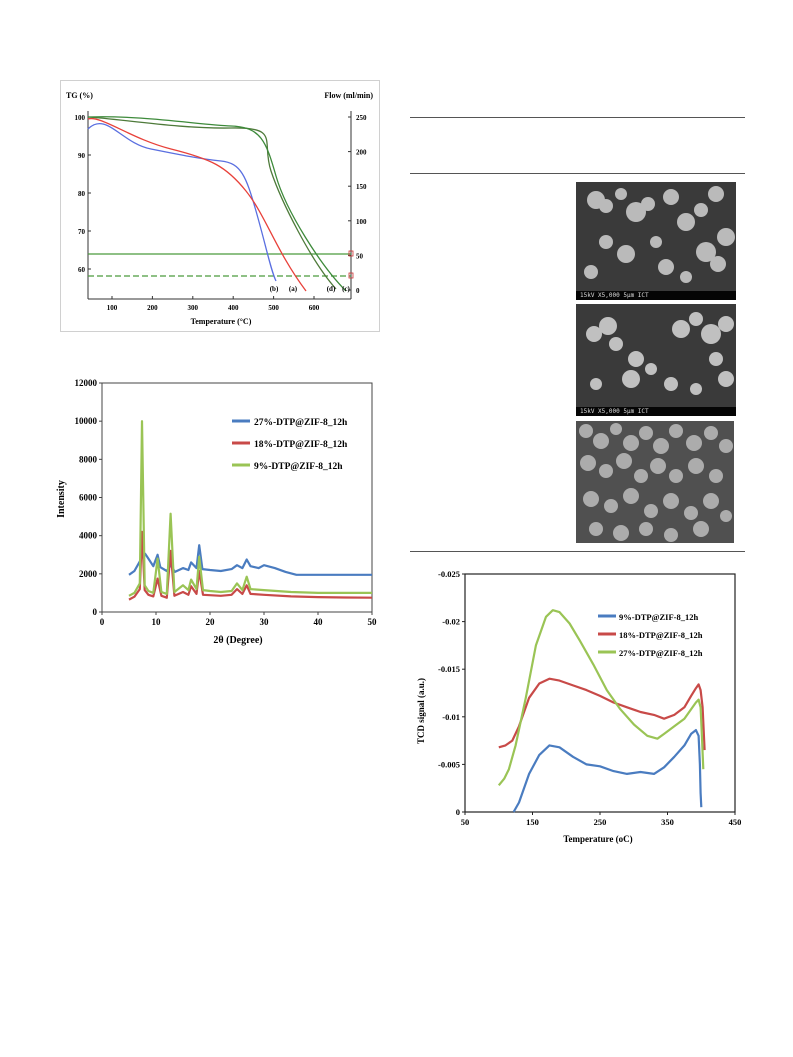  What do you see at coordinates (237, 640) in the screenshot?
I see `xrd-x-label: 2θ (Degree)` at bounding box center [237, 640].